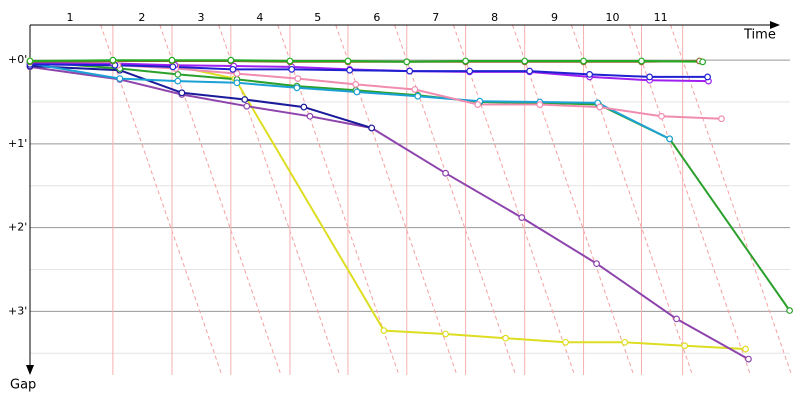  Describe the element at coordinates (759, 35) in the screenshot. I see `x-axis-title: Time` at that location.